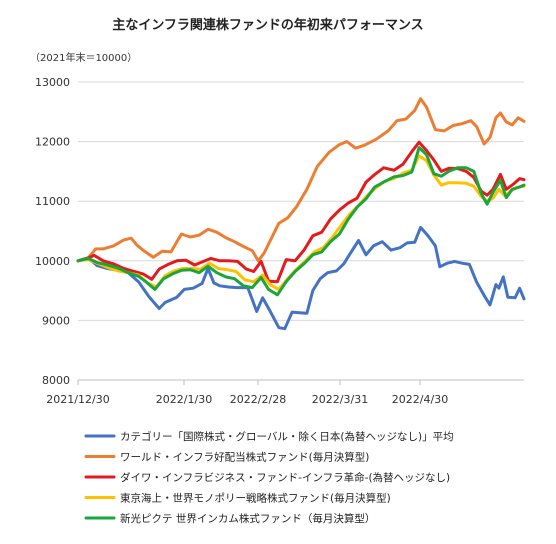 This screenshot has height=544, width=556. Describe the element at coordinates (255, 498) in the screenshot. I see `legend-label-4: 東京海上・世界モノポリー戦略株式ファンド(毎月決算型)` at that location.